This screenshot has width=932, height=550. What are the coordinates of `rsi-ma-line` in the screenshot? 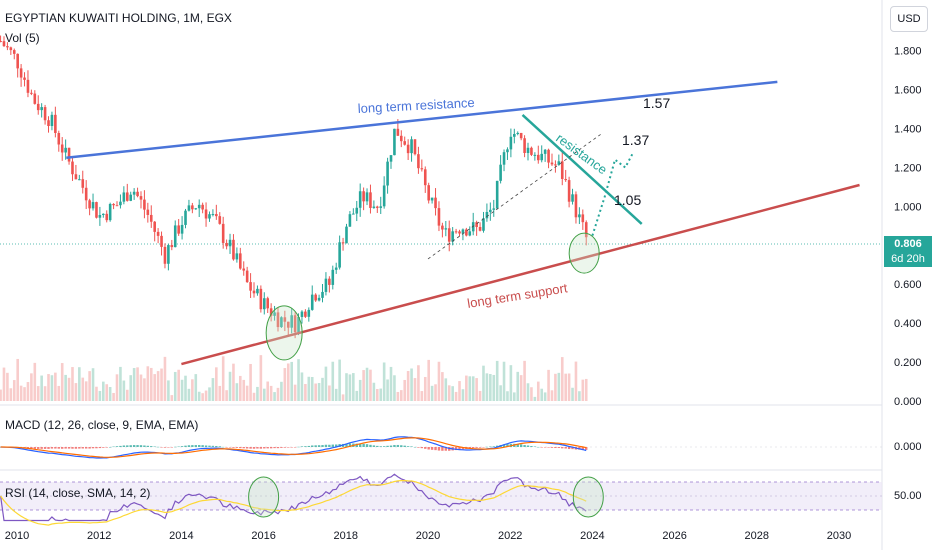 It's located at (293, 503).